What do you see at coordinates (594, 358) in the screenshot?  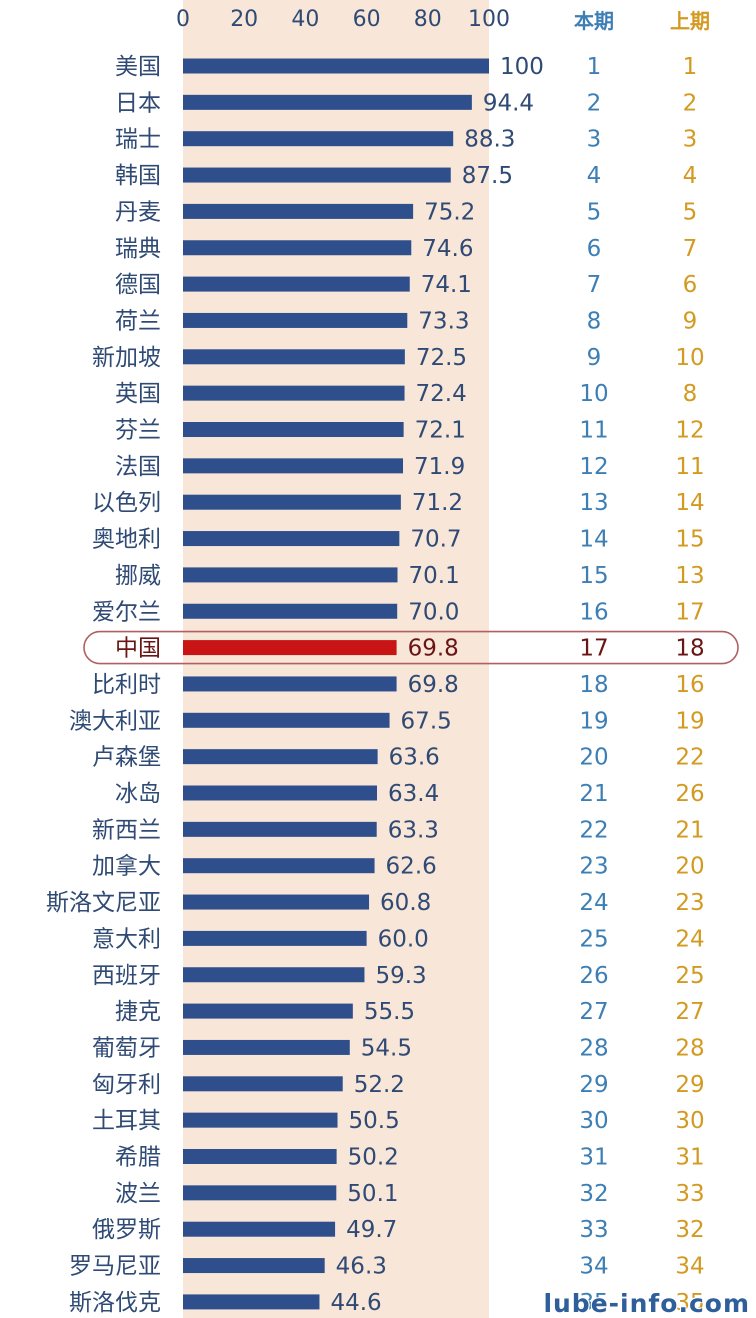 I see `current-rank: 9` at bounding box center [594, 358].